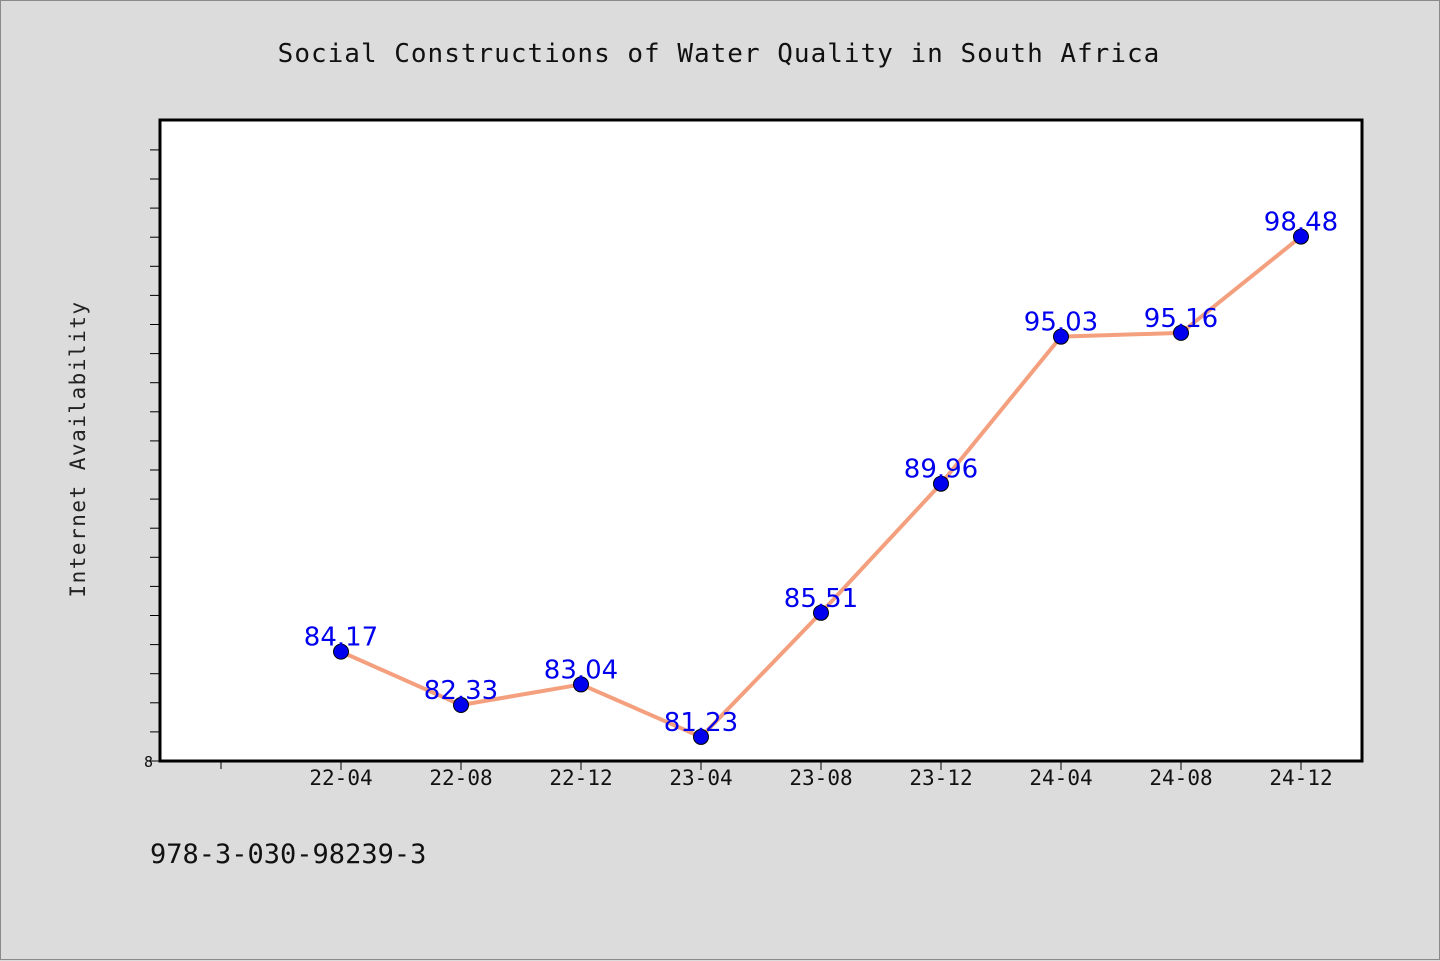 This screenshot has width=1440, height=961. I want to click on x-axis-ticks, so click(761, 765).